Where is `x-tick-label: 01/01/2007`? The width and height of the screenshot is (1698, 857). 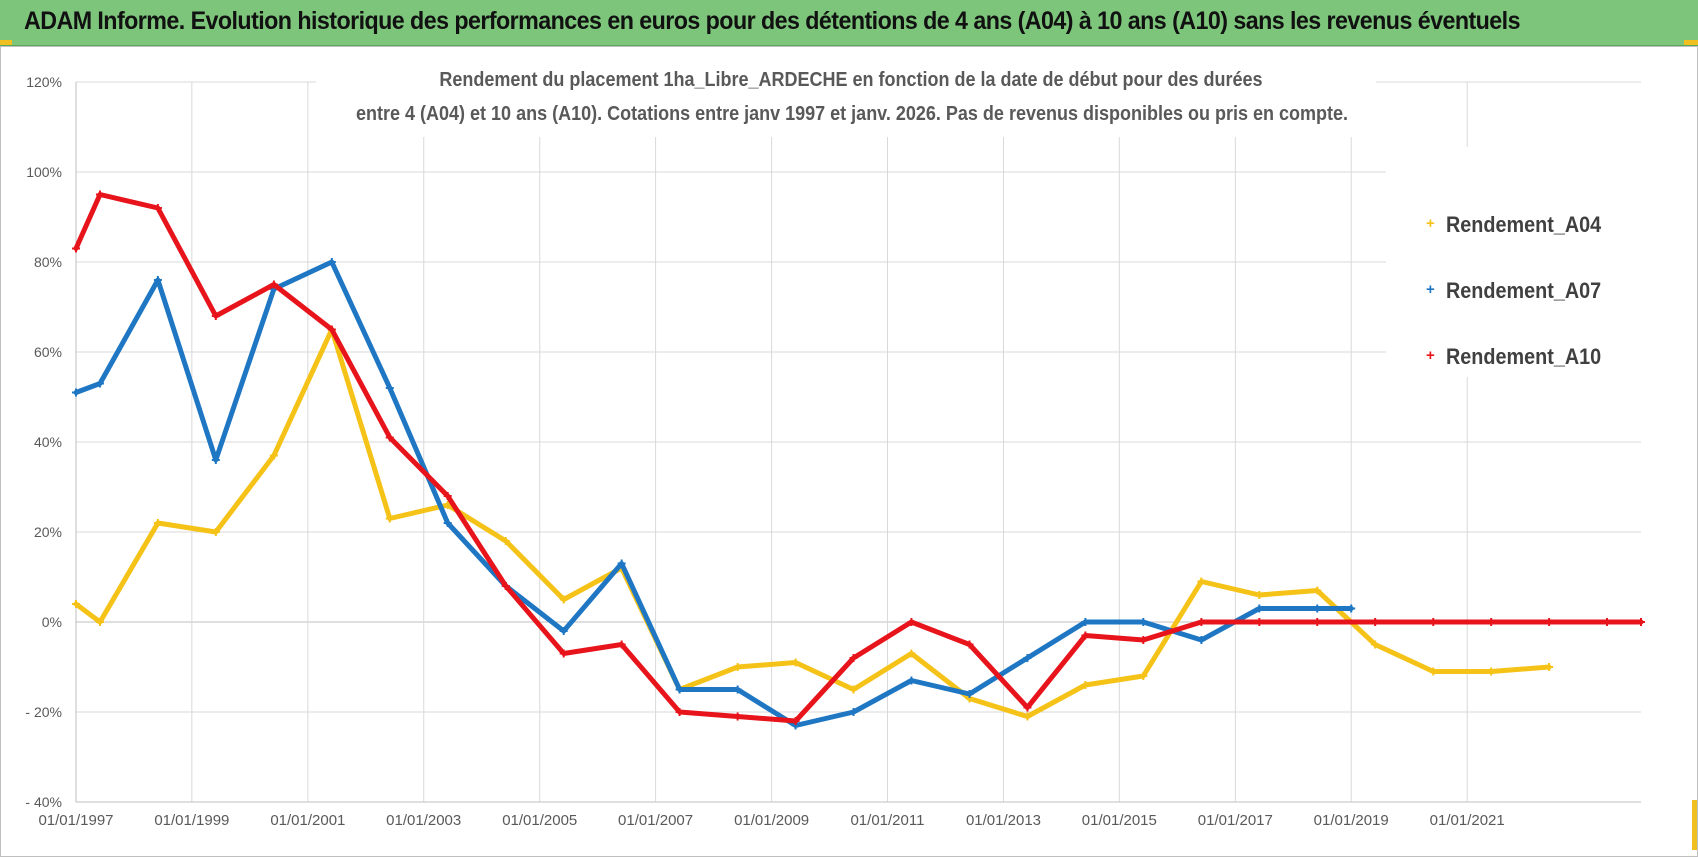
x-tick-label: 01/01/2007 is located at coordinates (655, 820).